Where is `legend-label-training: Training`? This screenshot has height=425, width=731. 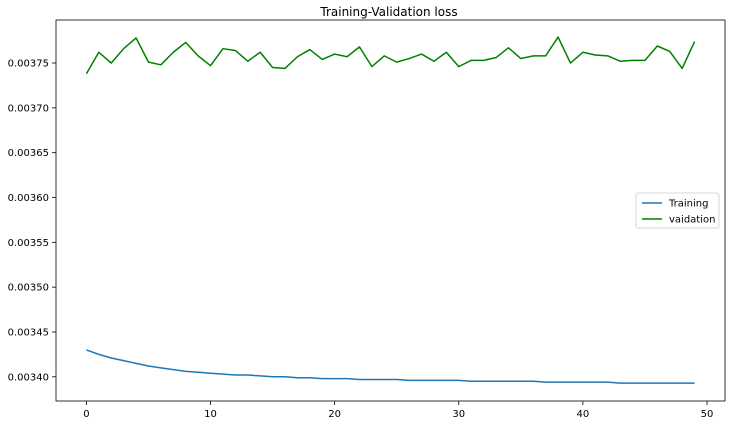 legend-label-training: Training is located at coordinates (688, 204).